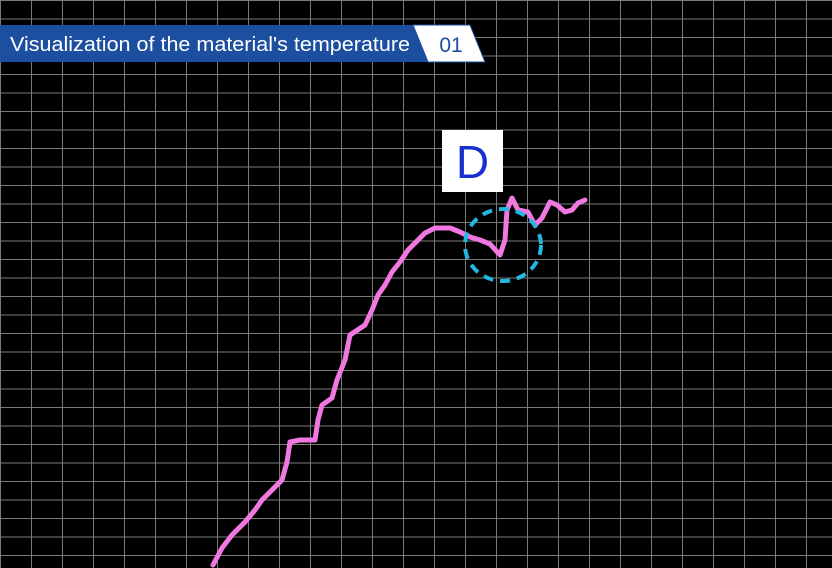  I want to click on banner-number: 01, so click(450, 45).